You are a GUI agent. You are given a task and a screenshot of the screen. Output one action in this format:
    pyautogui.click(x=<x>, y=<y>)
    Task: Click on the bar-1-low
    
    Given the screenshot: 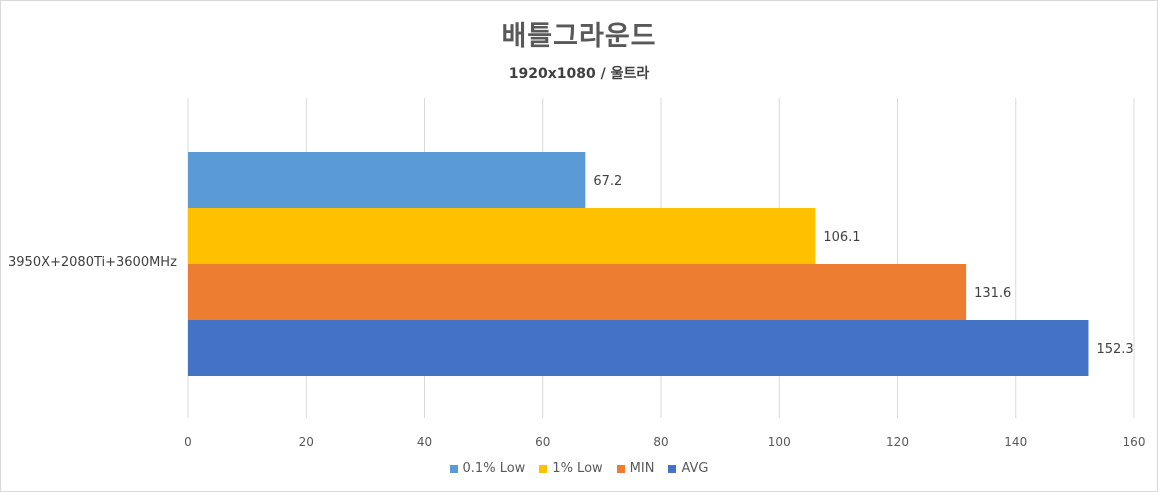 What is the action you would take?
    pyautogui.click(x=502, y=236)
    